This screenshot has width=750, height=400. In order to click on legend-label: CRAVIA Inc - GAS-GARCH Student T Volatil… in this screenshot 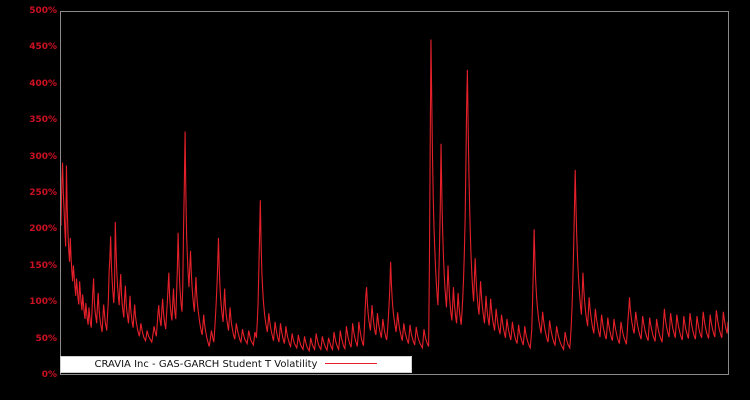, I will do `click(206, 364)`.